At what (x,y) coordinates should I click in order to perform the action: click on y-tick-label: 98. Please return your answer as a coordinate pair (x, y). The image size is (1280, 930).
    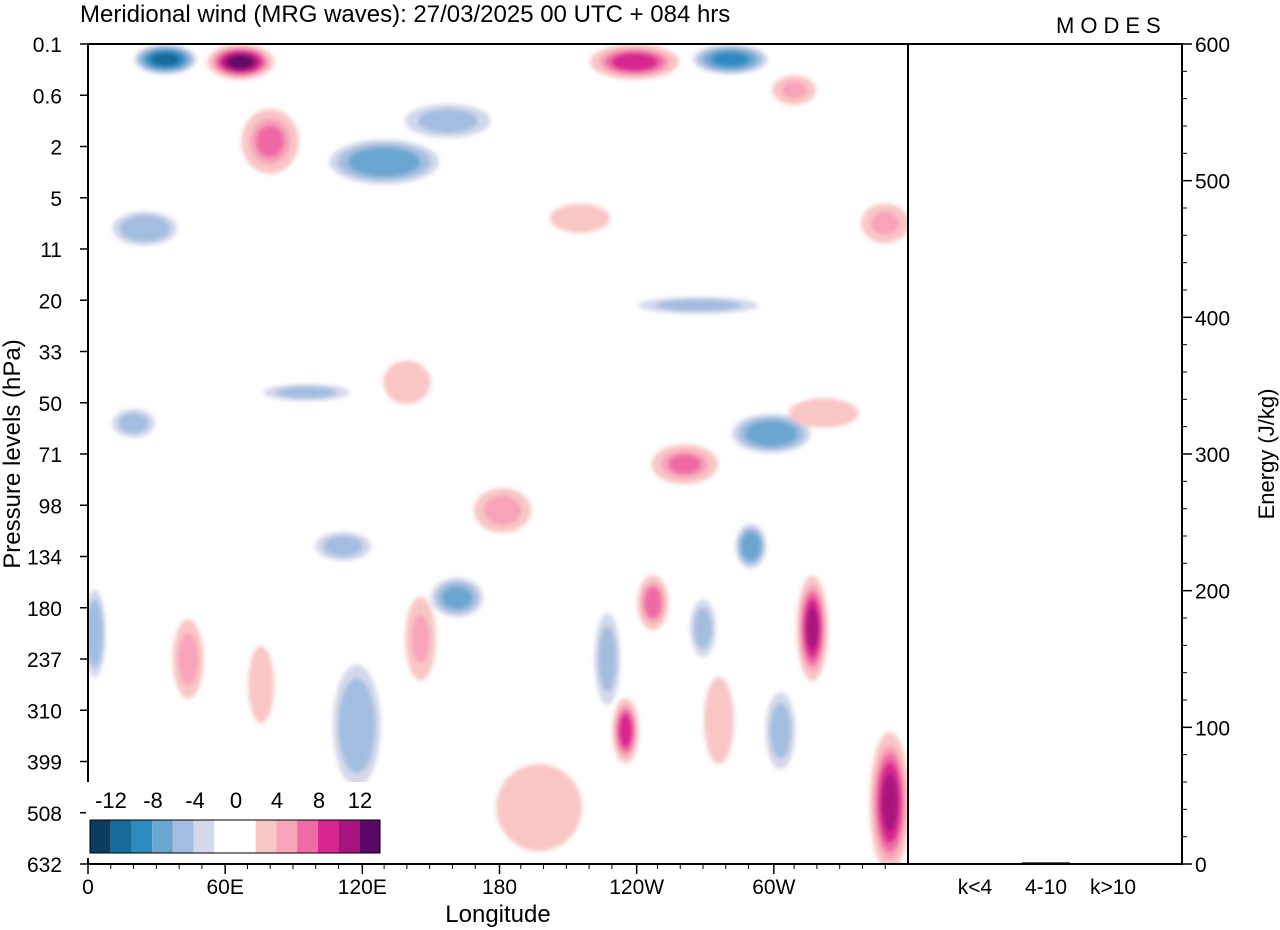
    Looking at the image, I should click on (50, 506).